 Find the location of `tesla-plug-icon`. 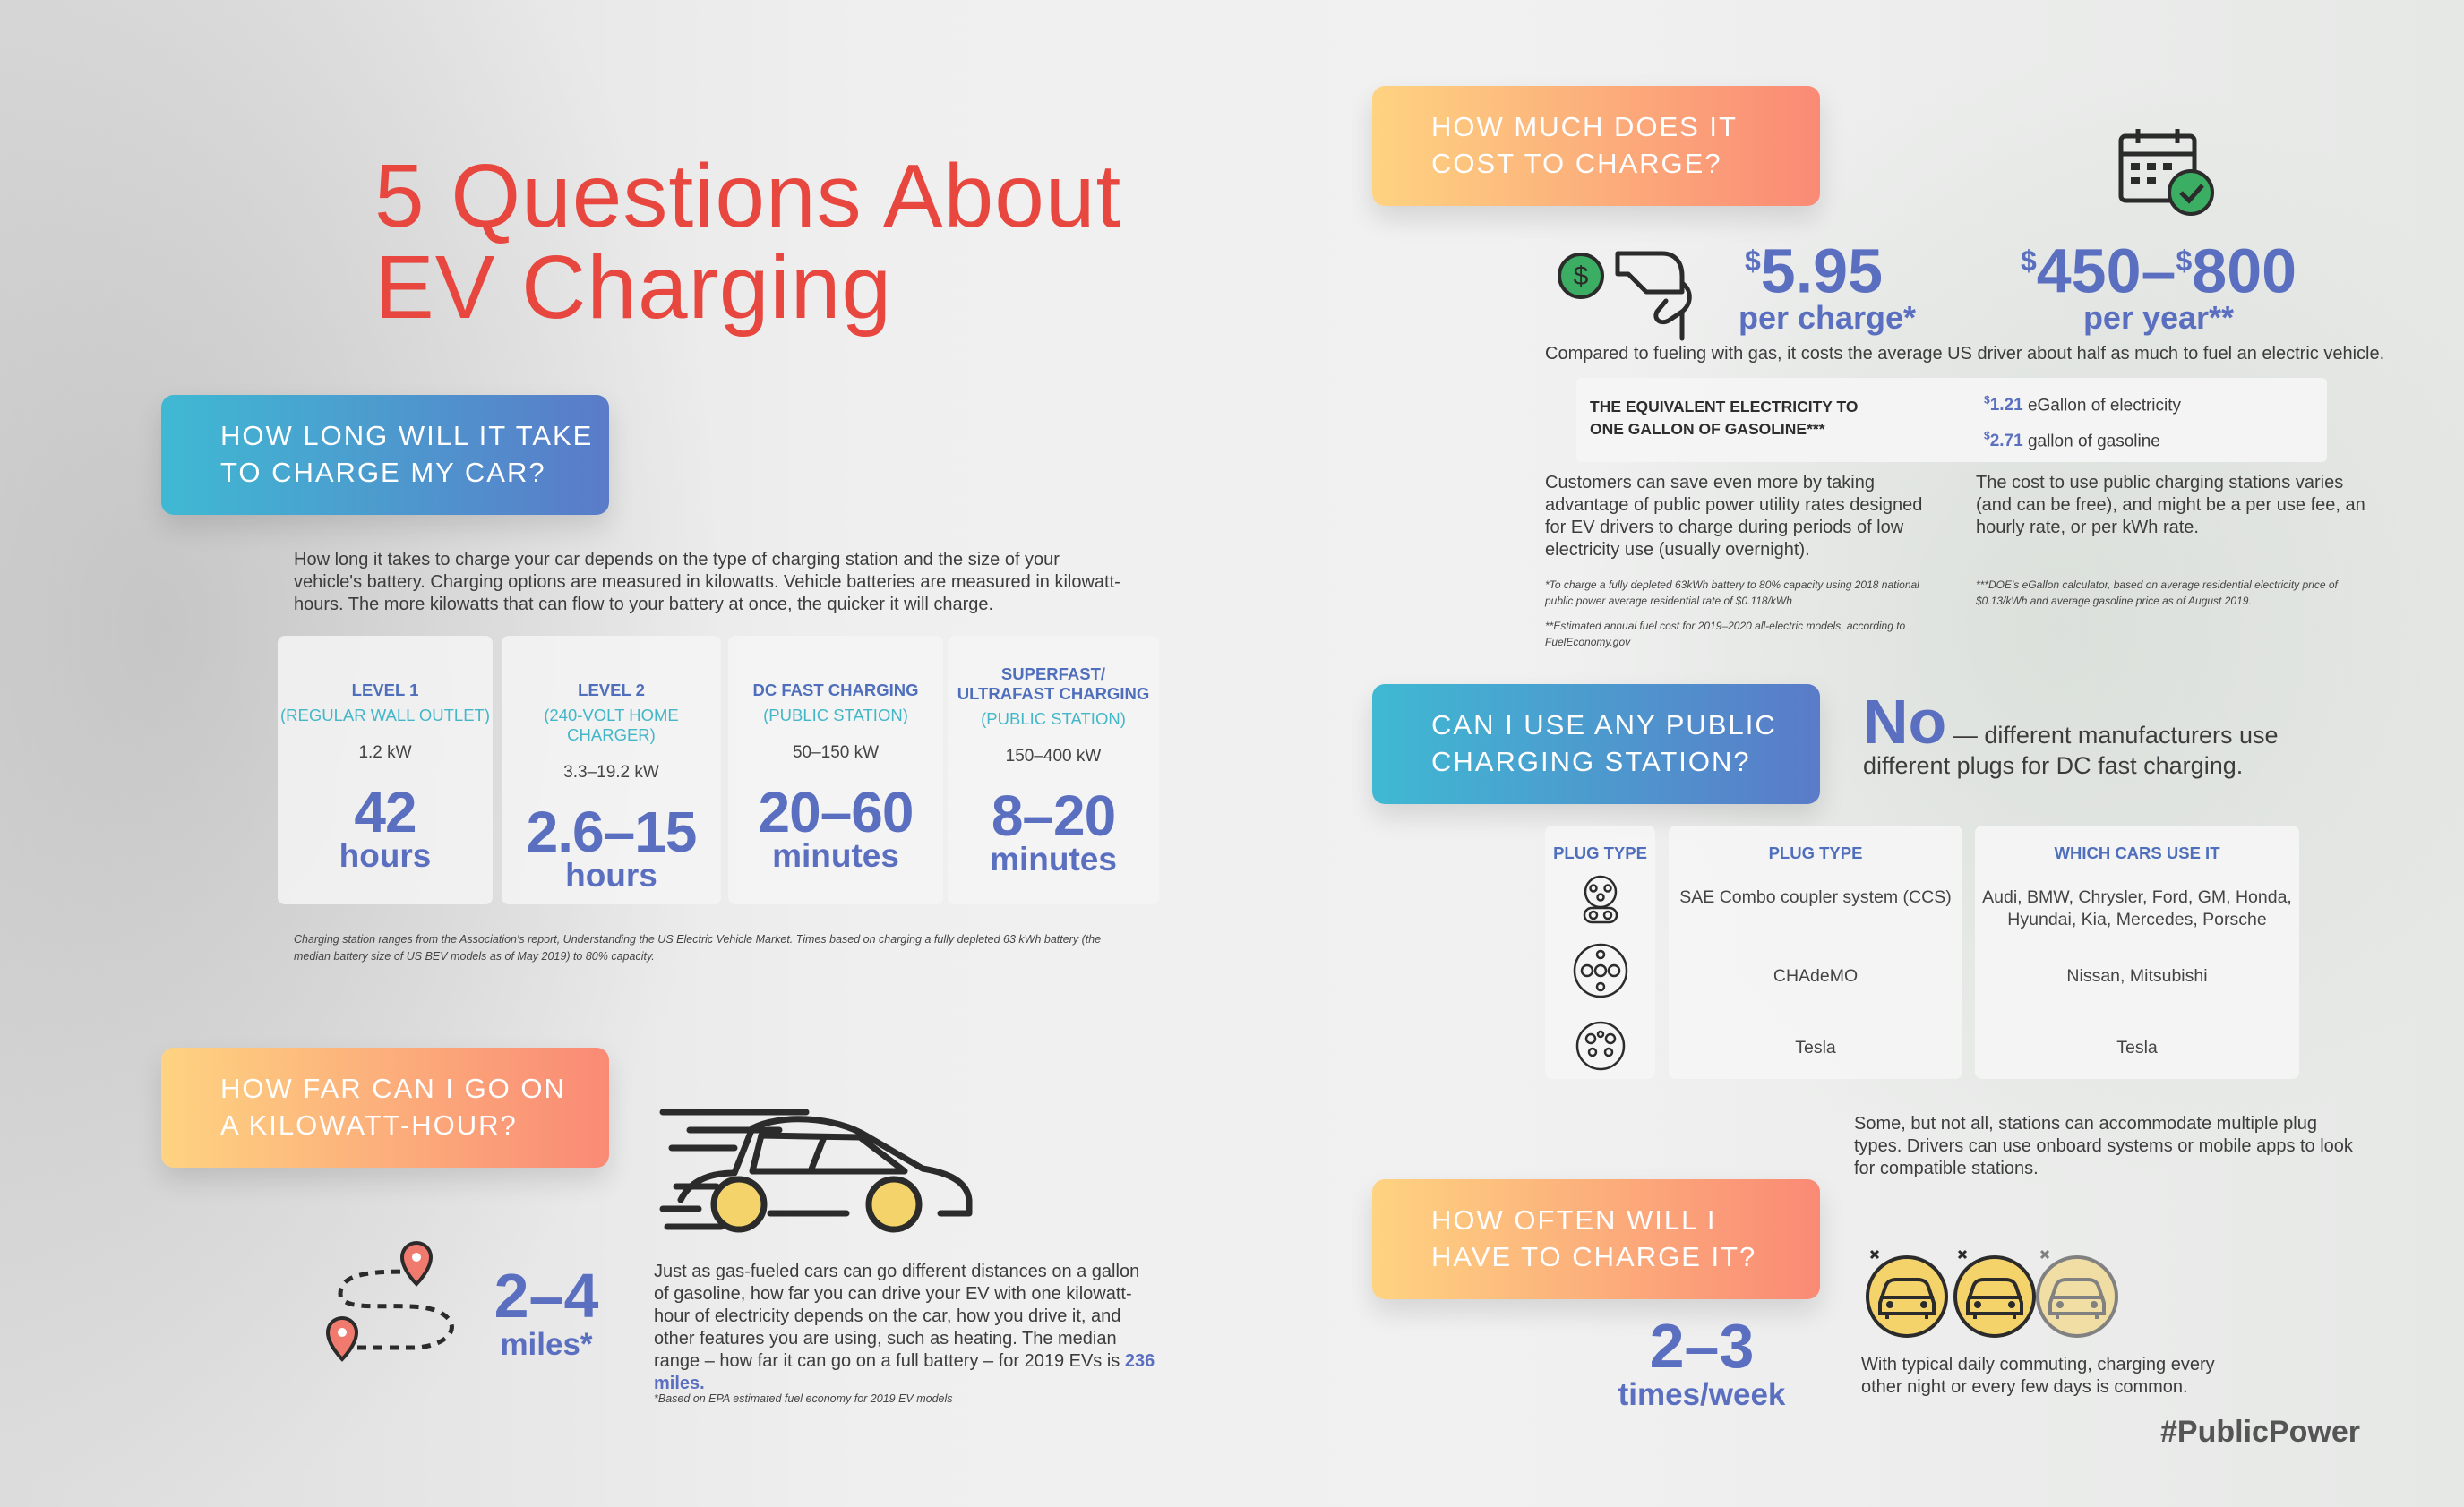

tesla-plug-icon is located at coordinates (1600, 1046).